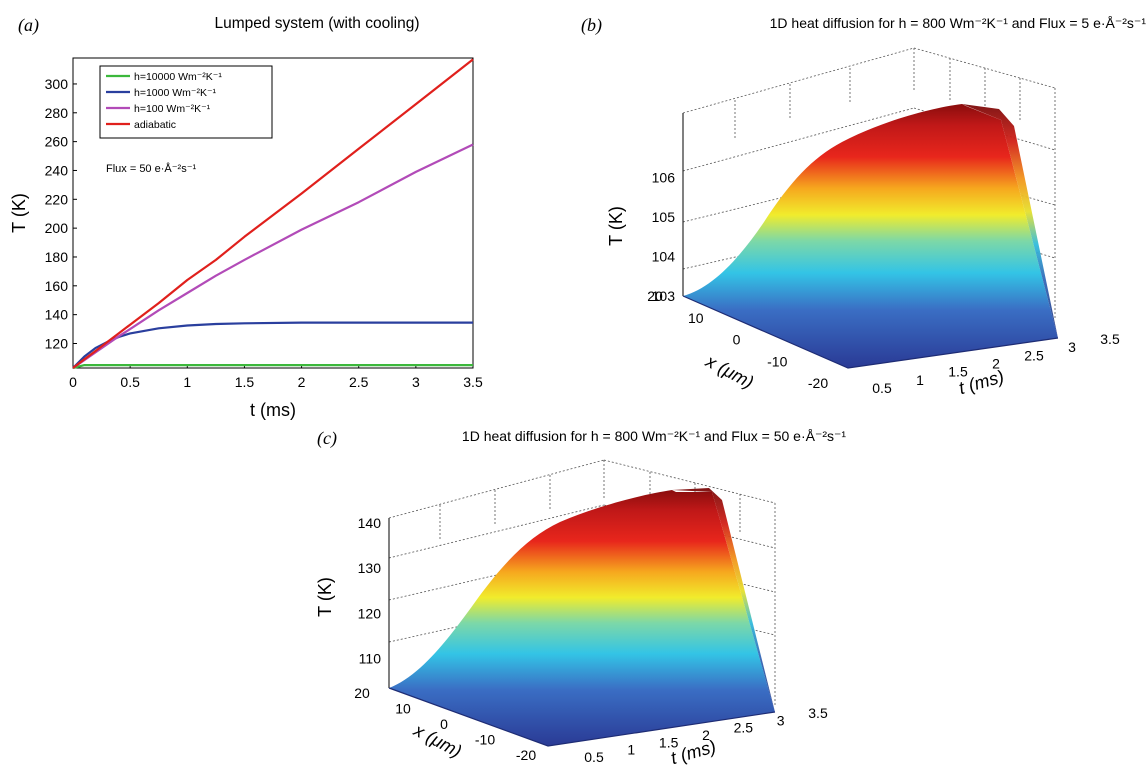 This screenshot has width=1147, height=765. What do you see at coordinates (302, 382) in the screenshot?
I see `x-tick-label: 2` at bounding box center [302, 382].